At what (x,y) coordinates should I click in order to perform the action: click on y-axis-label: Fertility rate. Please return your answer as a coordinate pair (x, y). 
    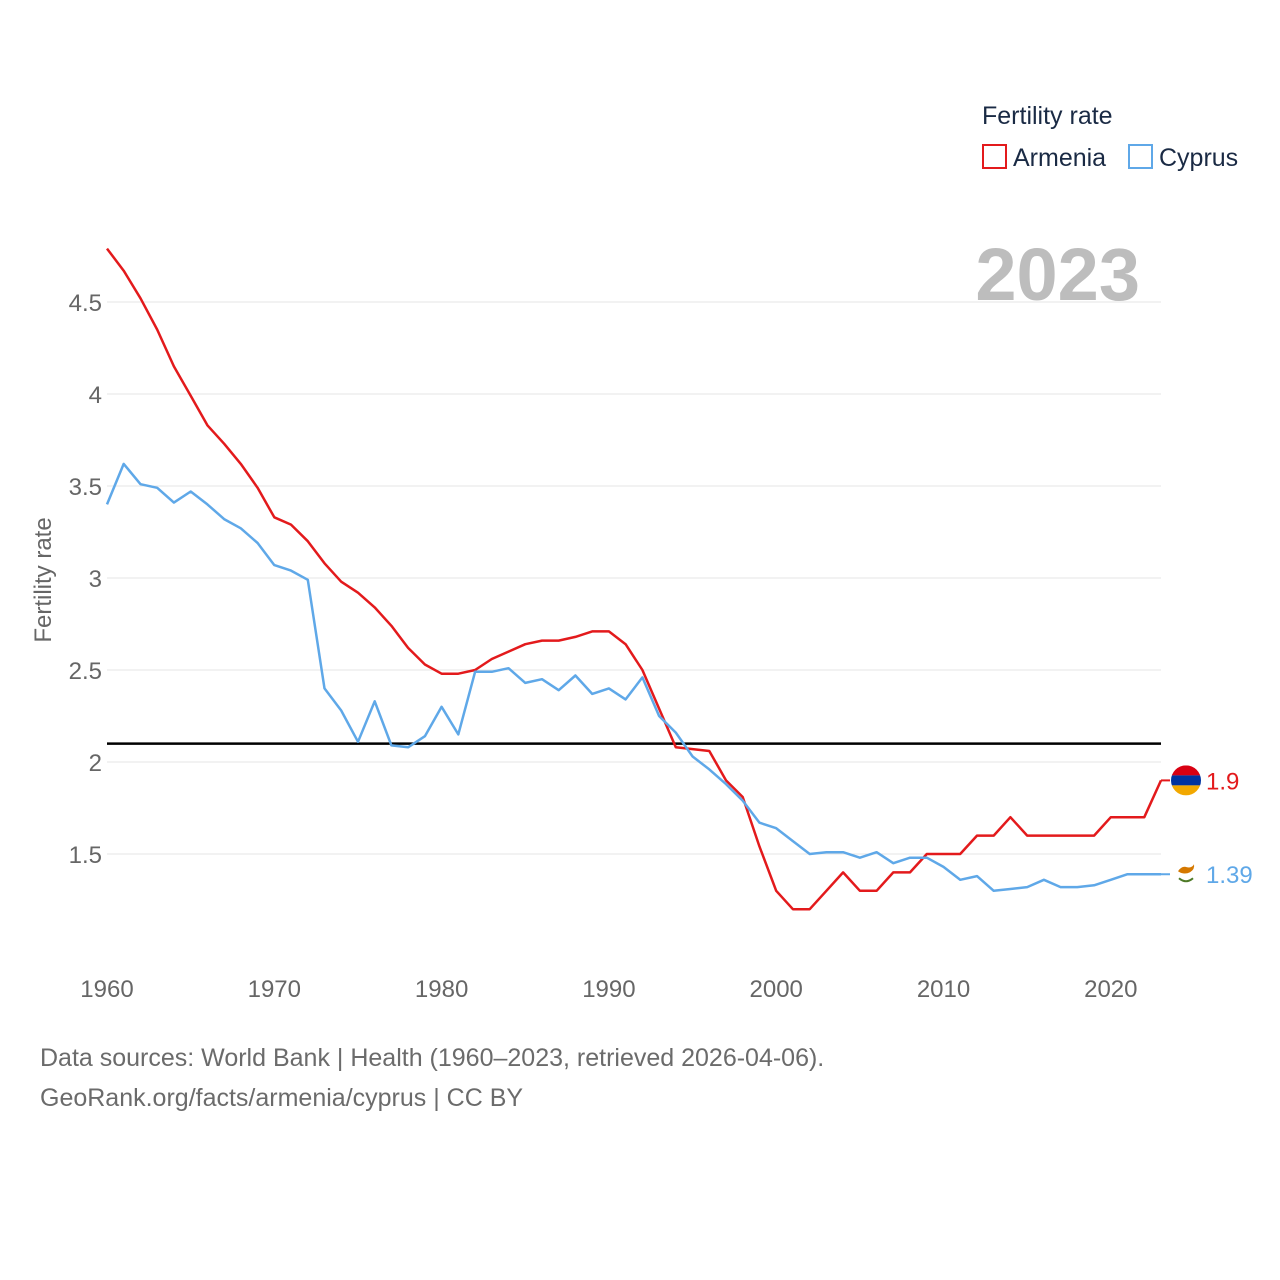
    Looking at the image, I should click on (43, 579).